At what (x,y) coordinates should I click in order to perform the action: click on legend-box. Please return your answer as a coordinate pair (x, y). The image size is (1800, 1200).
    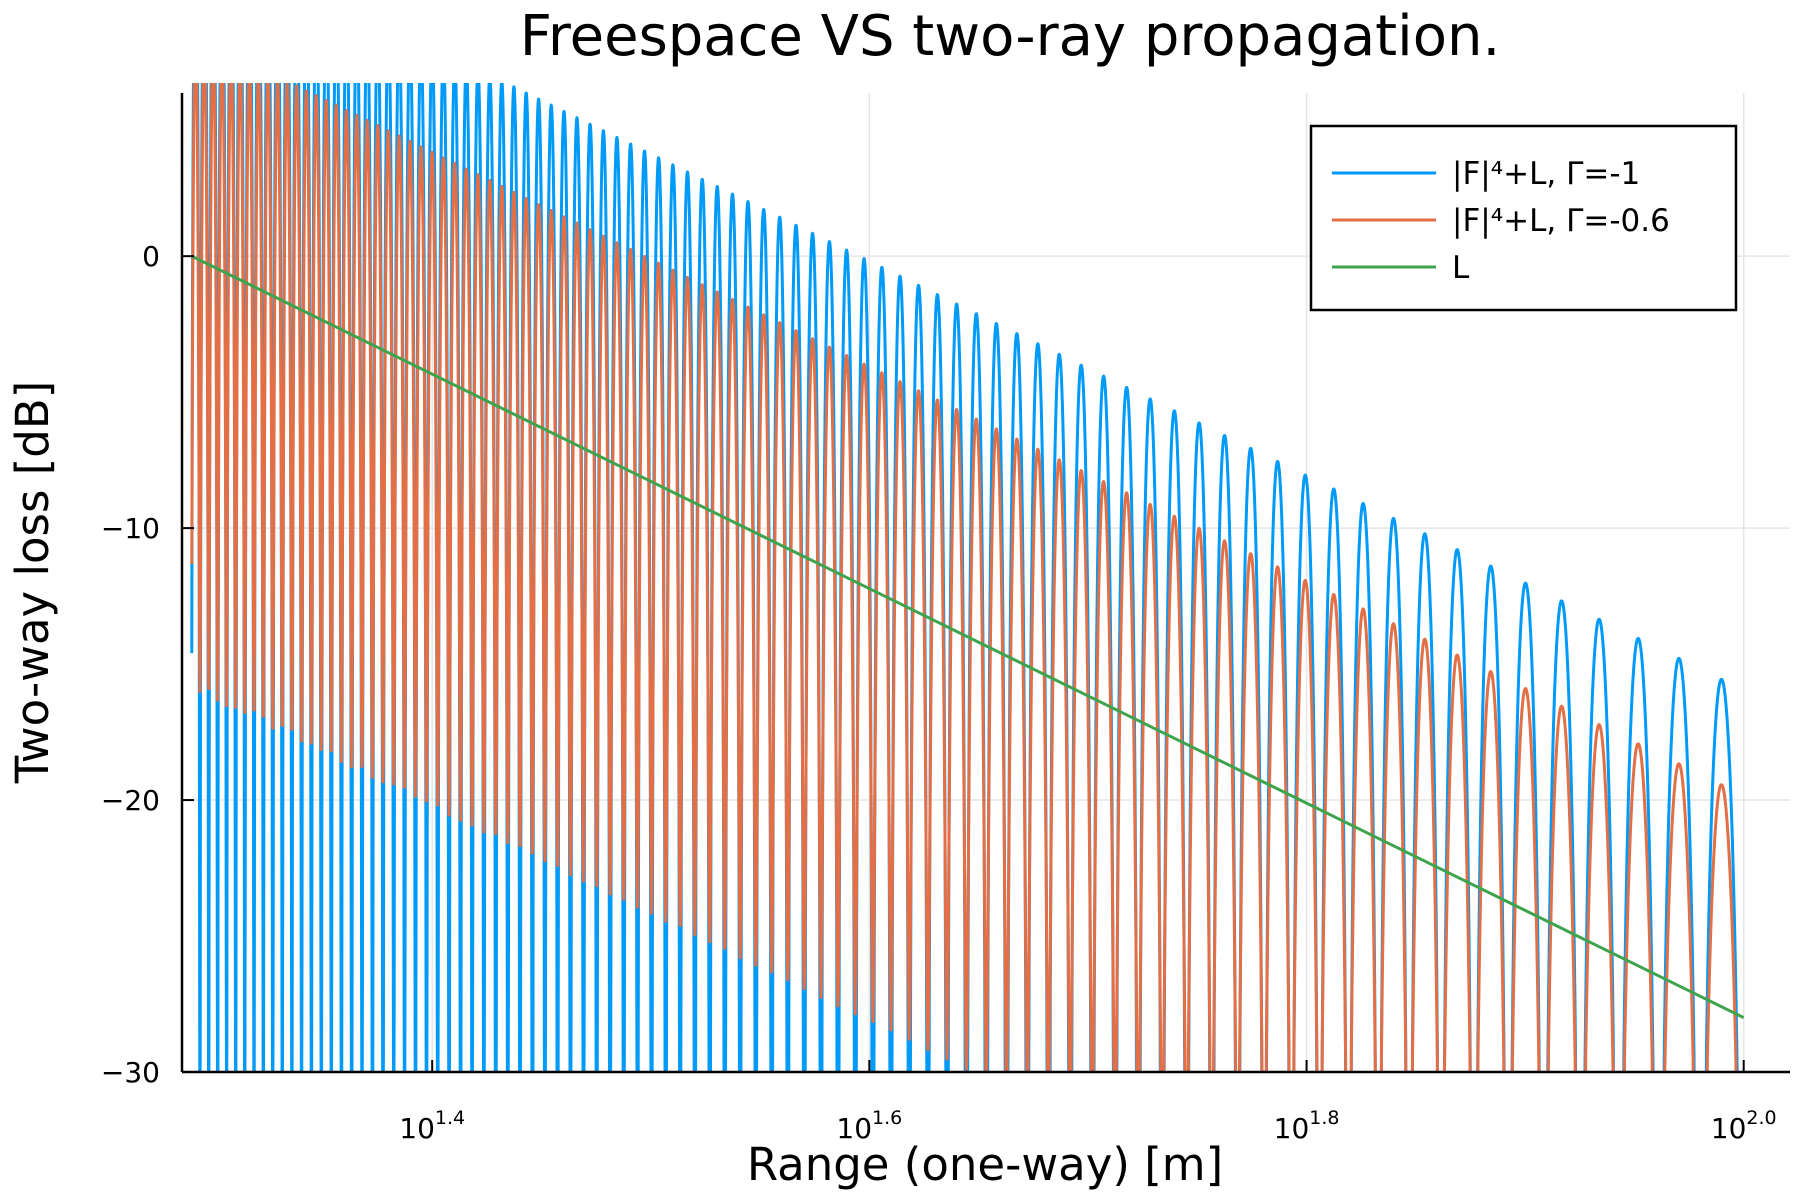
    Looking at the image, I should click on (1523, 218).